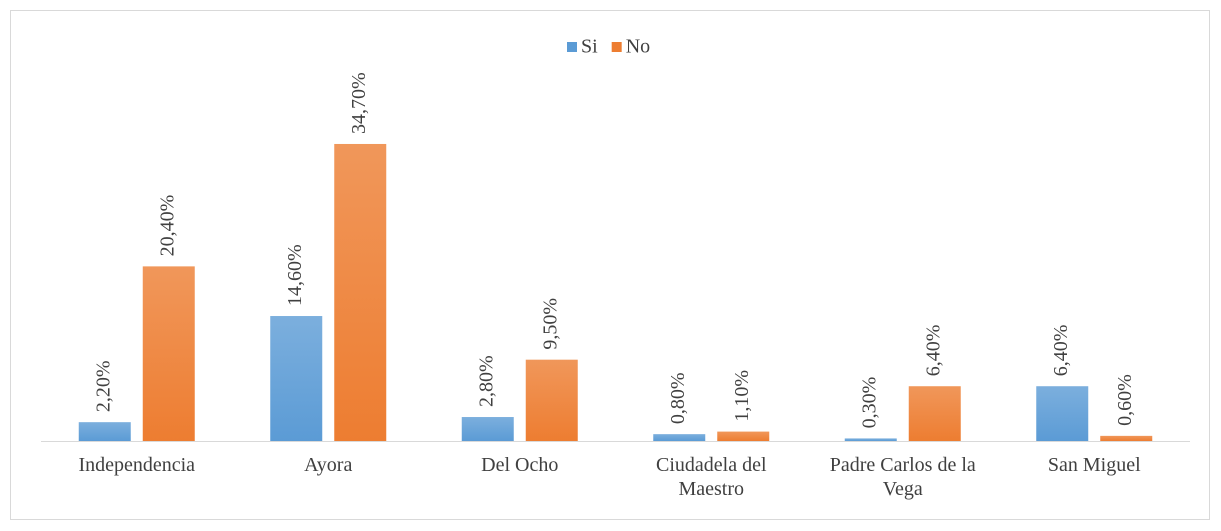 The image size is (1221, 531). What do you see at coordinates (167, 226) in the screenshot?
I see `data-label: 20,40%` at bounding box center [167, 226].